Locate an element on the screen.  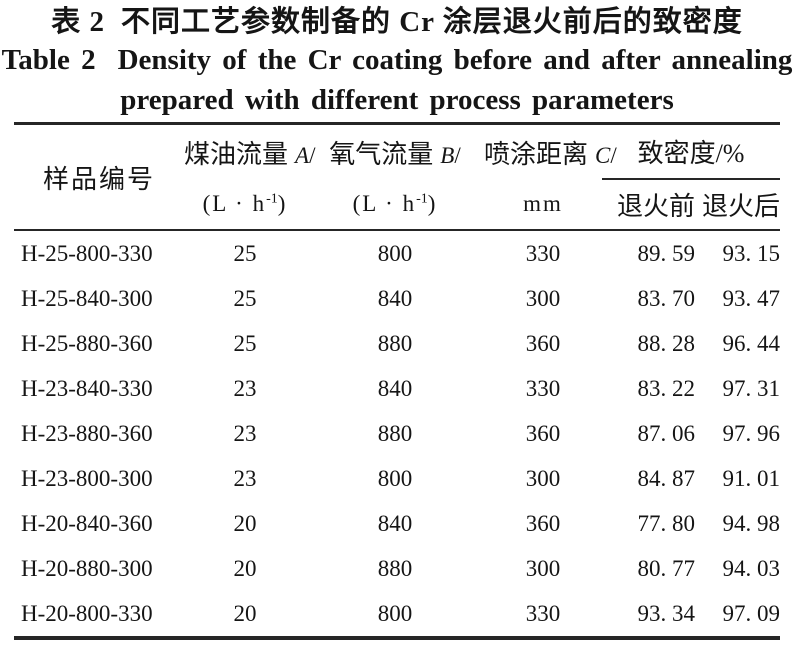
cell-id: H-25-880-360 is located at coordinates (87, 343).